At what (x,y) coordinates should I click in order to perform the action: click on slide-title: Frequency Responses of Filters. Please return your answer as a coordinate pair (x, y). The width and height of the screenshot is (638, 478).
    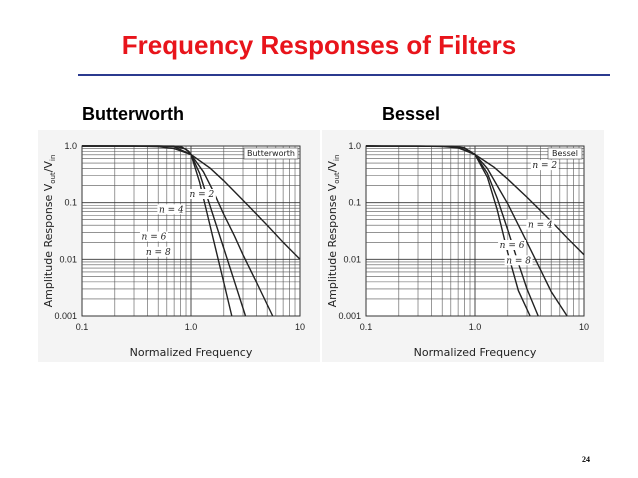
    Looking at the image, I should click on (319, 45).